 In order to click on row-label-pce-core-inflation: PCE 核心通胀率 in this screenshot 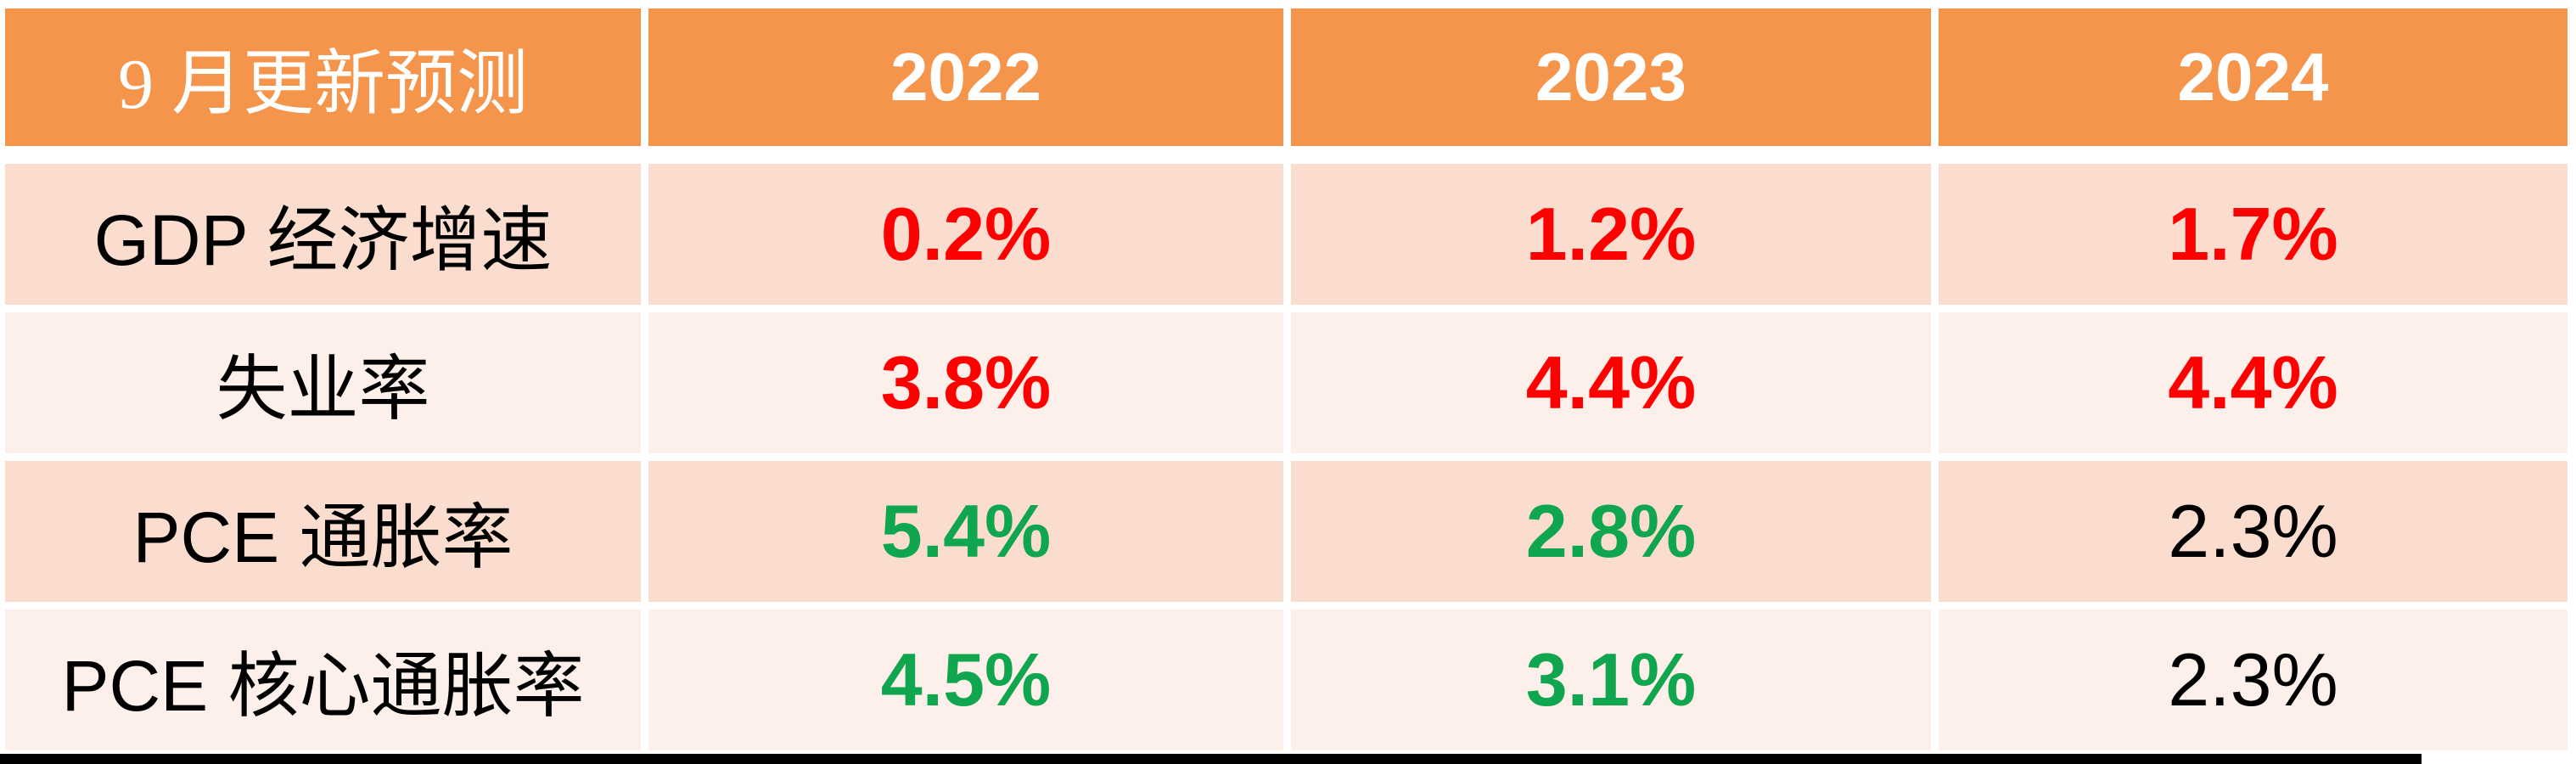, I will do `click(323, 680)`.